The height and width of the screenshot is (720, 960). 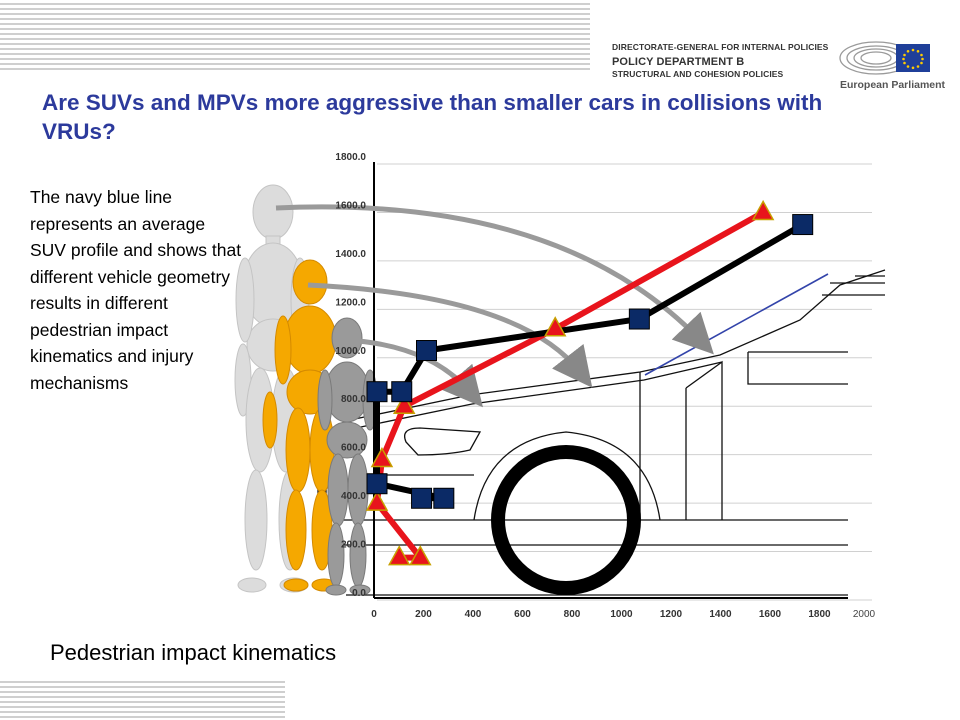 I want to click on child-dummy-grey-icon, so click(x=347, y=456).